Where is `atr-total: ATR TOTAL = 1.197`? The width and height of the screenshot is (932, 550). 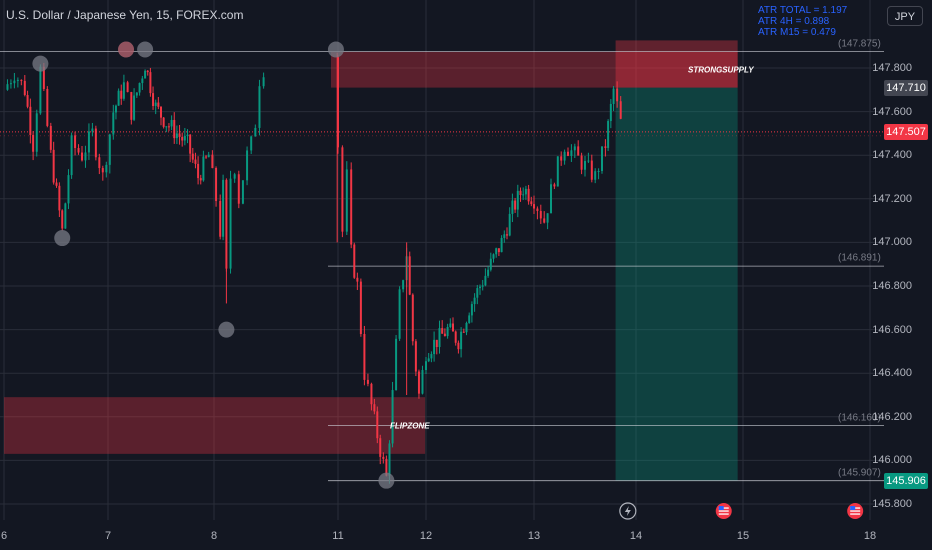
atr-total: ATR TOTAL = 1.197 is located at coordinates (803, 10).